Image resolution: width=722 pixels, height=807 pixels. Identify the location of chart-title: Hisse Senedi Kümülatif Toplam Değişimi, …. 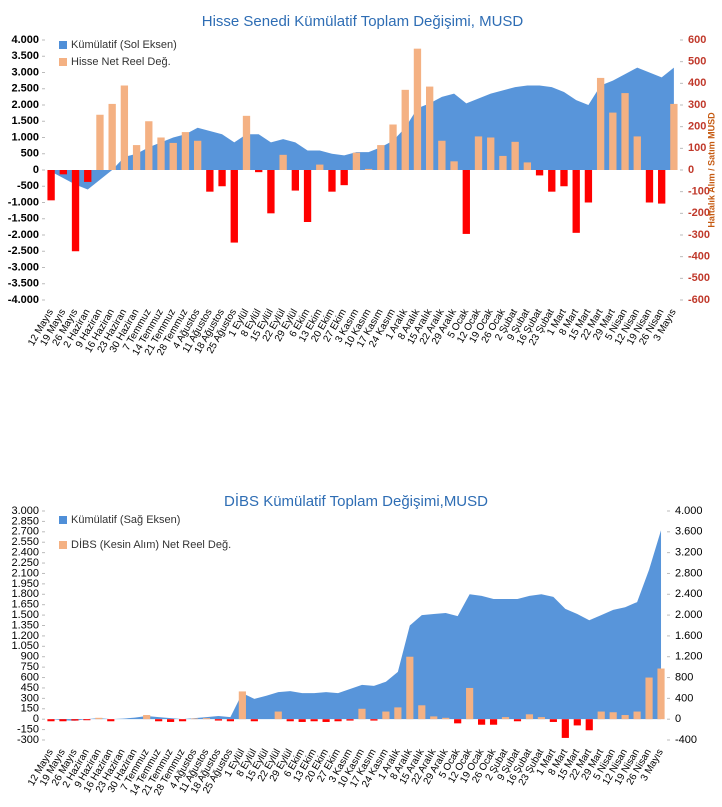
(363, 21).